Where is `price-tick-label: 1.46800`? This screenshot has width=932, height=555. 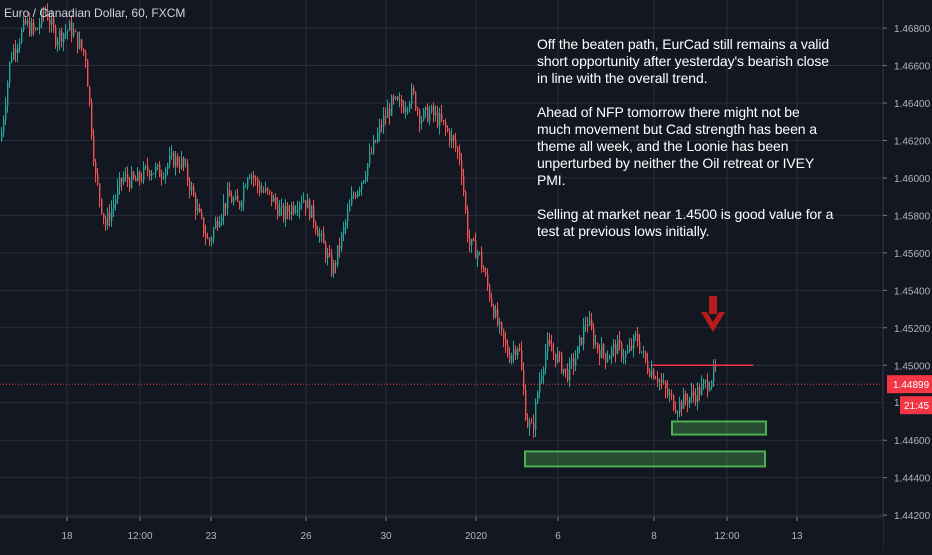 price-tick-label: 1.46800 is located at coordinates (912, 29).